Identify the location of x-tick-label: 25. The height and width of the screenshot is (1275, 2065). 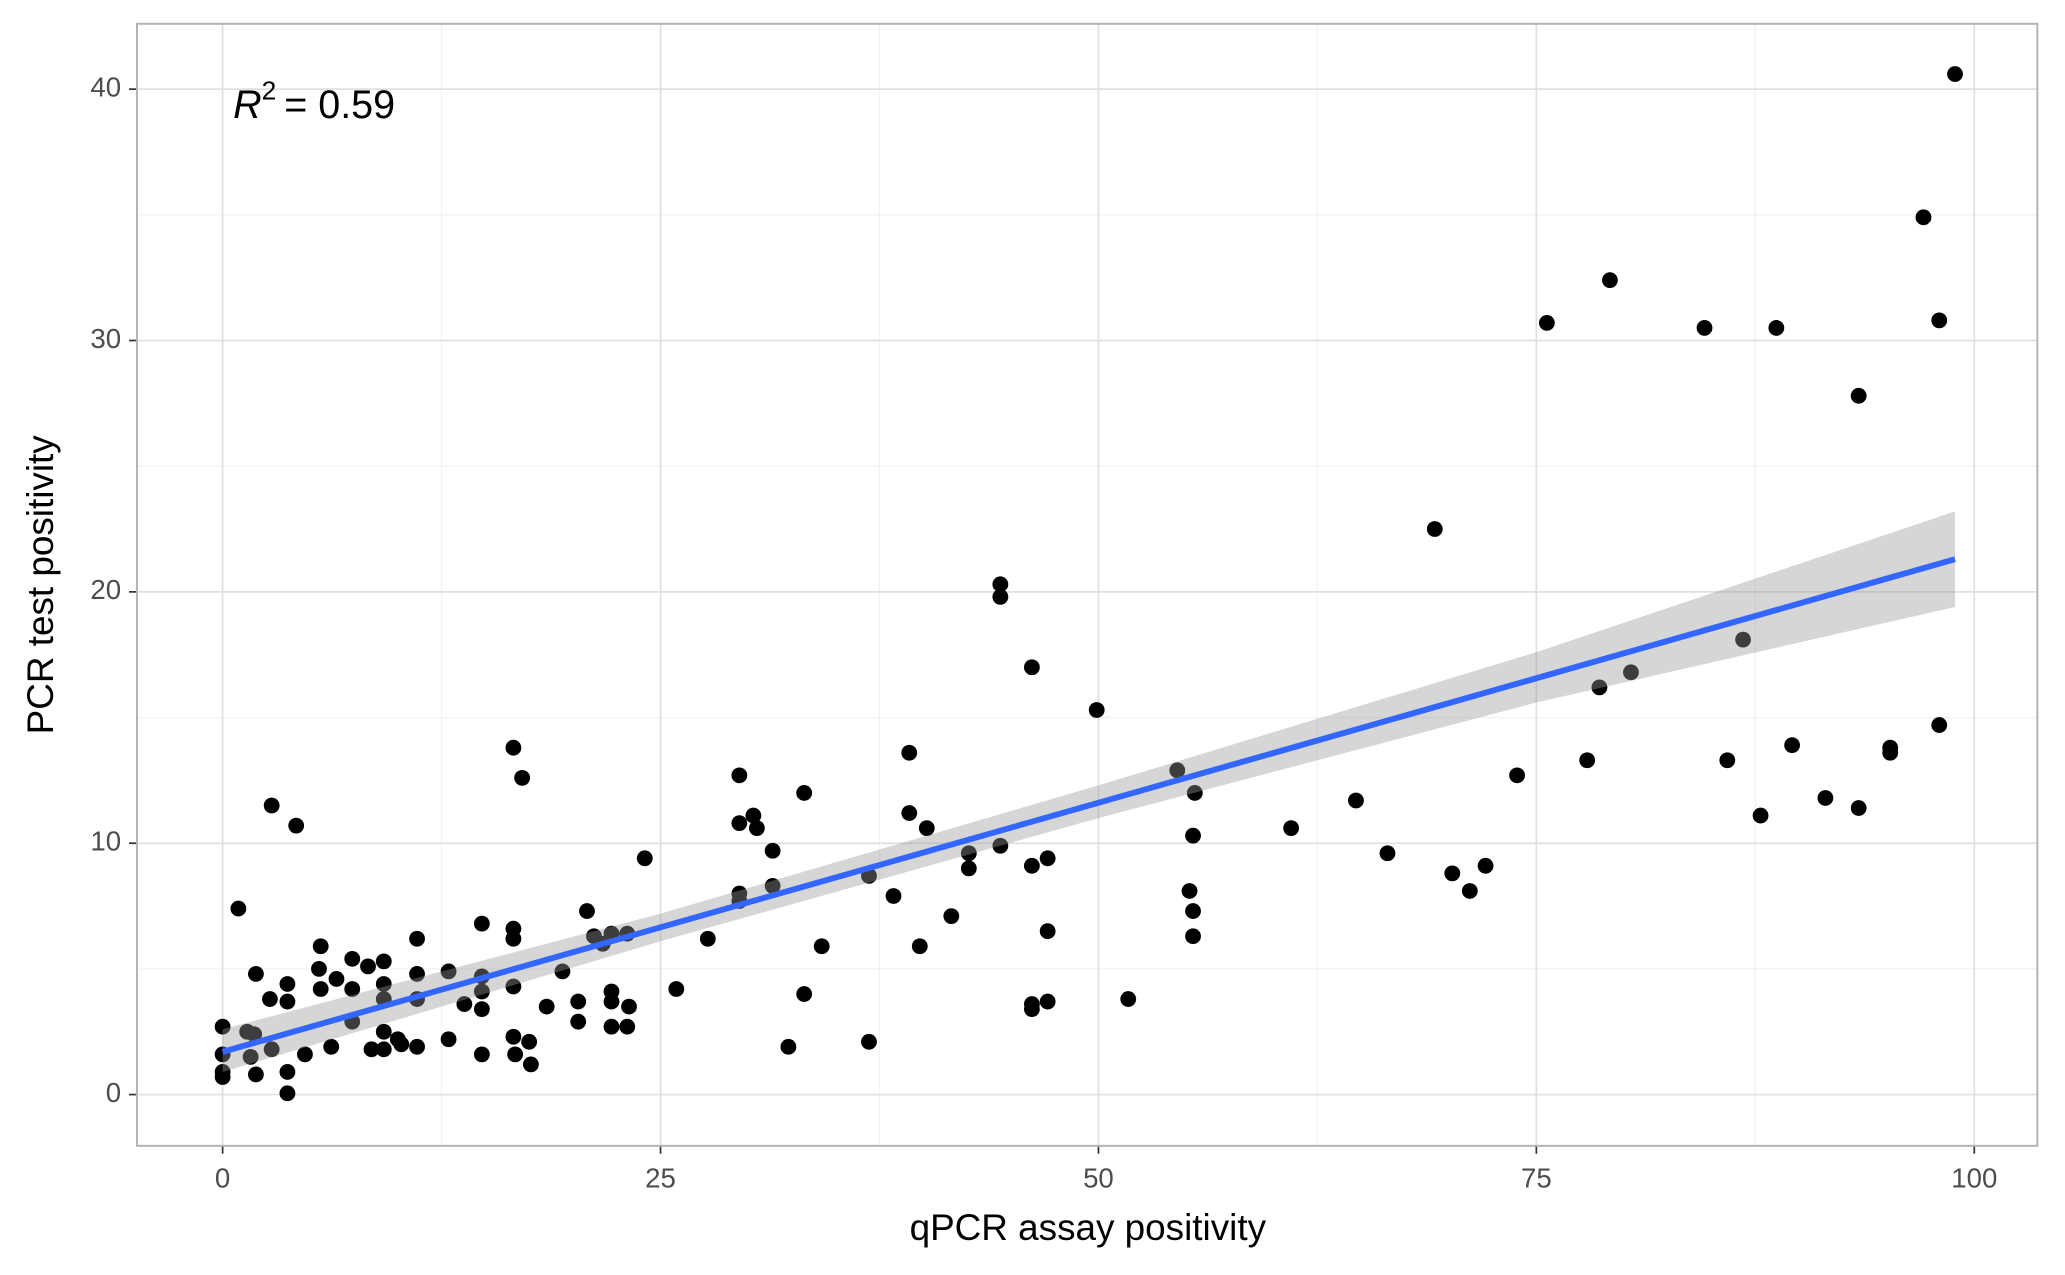
(660, 1177).